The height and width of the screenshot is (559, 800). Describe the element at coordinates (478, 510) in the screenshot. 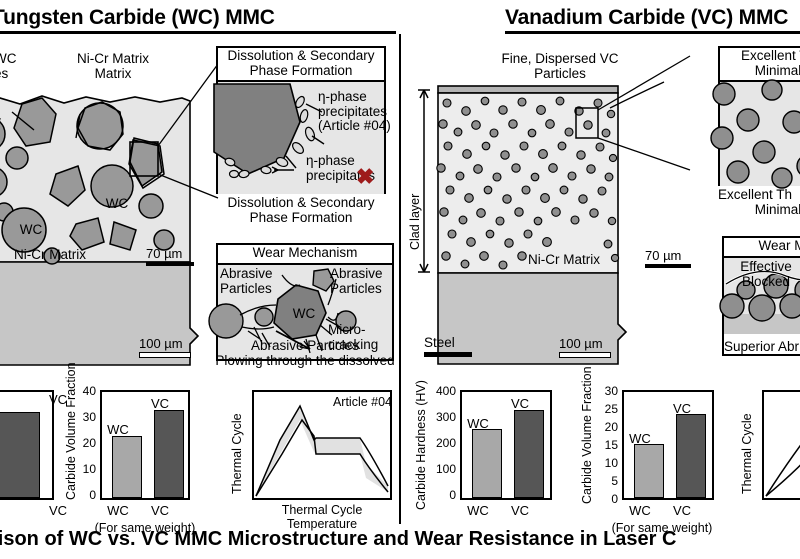

I see `chart4-xtick-wc: WC` at that location.